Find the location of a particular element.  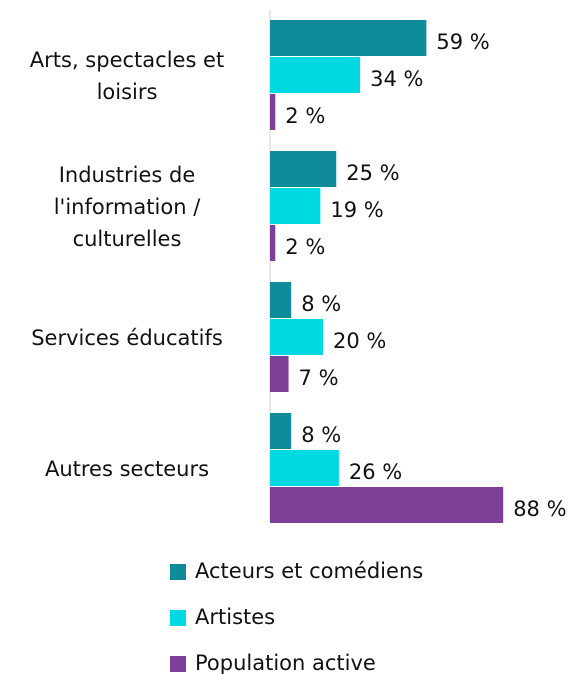

data-label: 19 % is located at coordinates (356, 210).